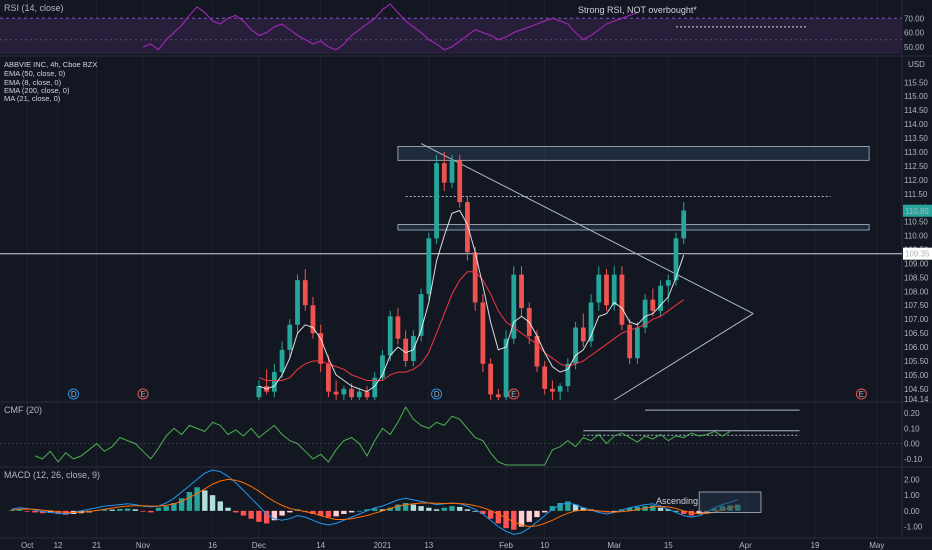  What do you see at coordinates (916, 399) in the screenshot?
I see `price-y-tick-23: 104.14` at bounding box center [916, 399].